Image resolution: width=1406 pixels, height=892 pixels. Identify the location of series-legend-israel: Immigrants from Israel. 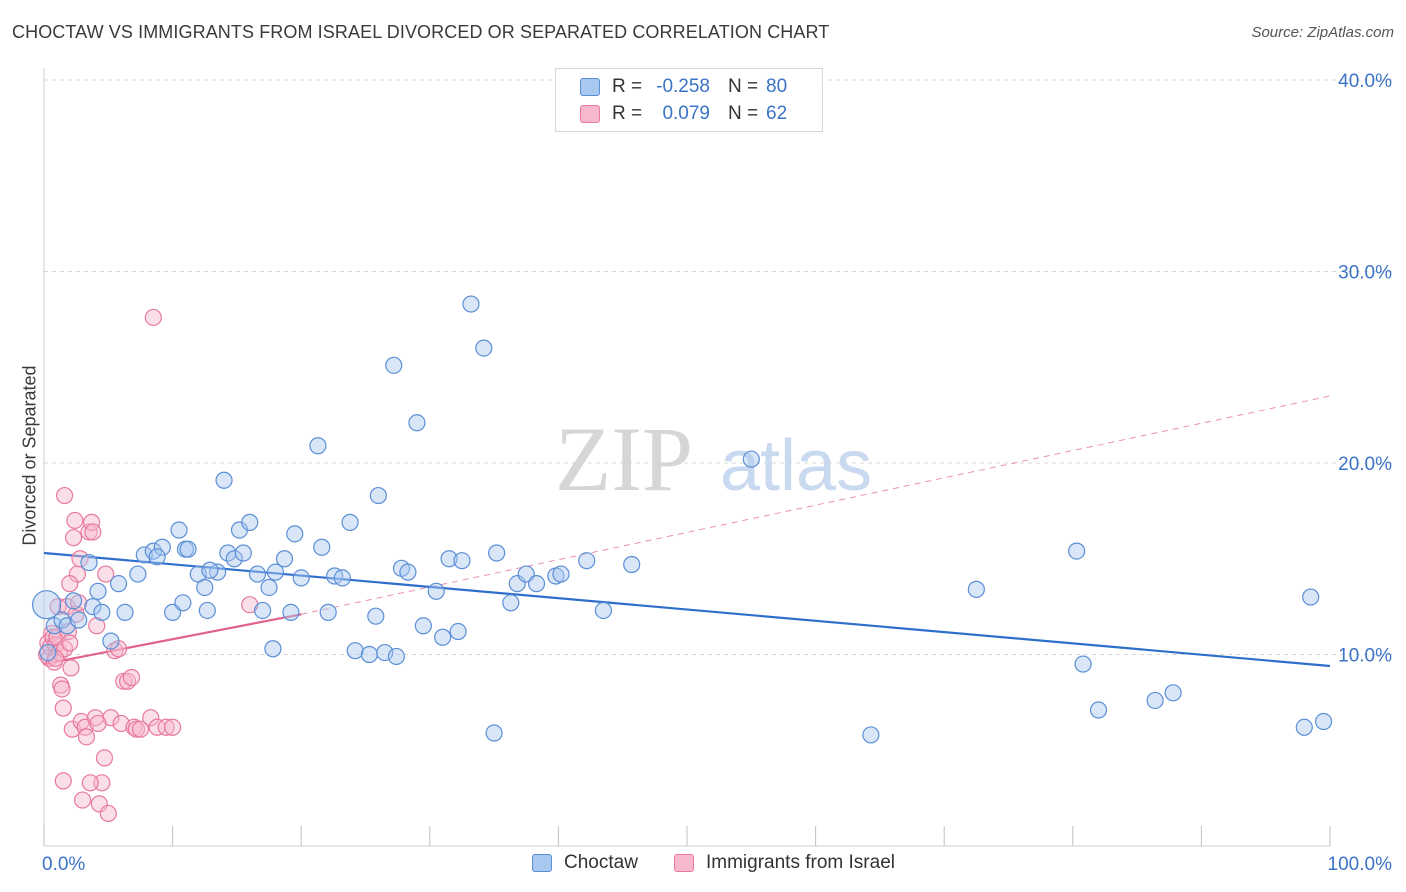
(784, 863).